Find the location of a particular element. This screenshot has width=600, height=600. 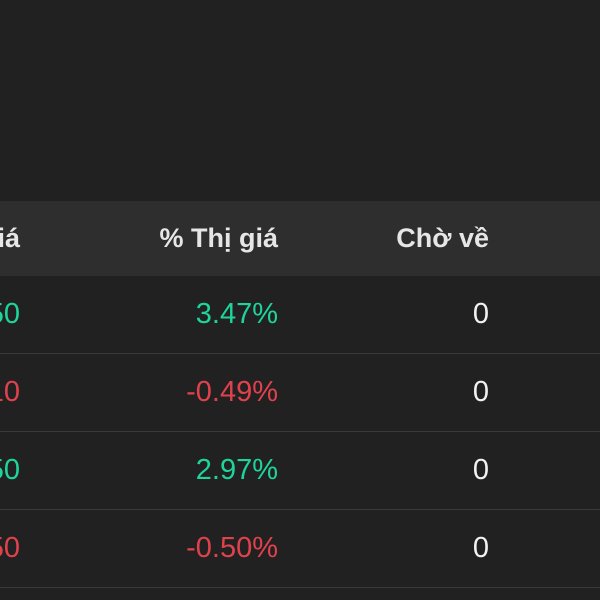

header-pending: Chờ về is located at coordinates (442, 238).